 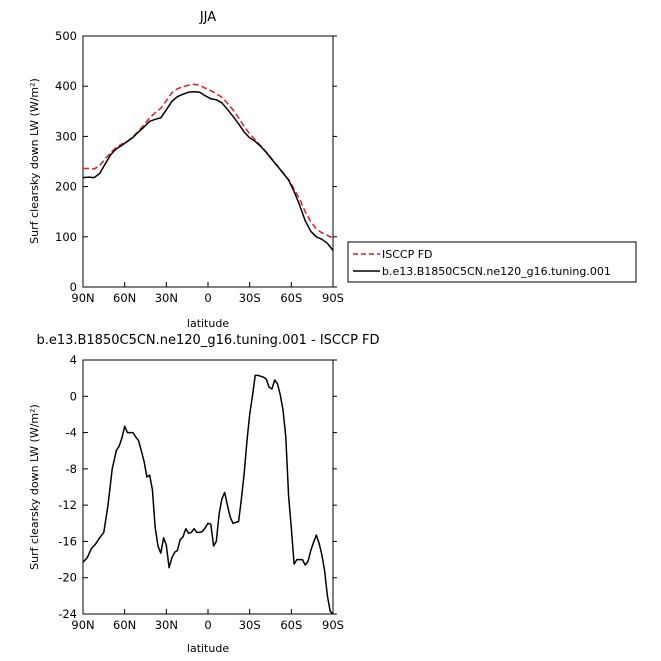 What do you see at coordinates (208, 323) in the screenshot?
I see `top-x-axis-label: latitude` at bounding box center [208, 323].